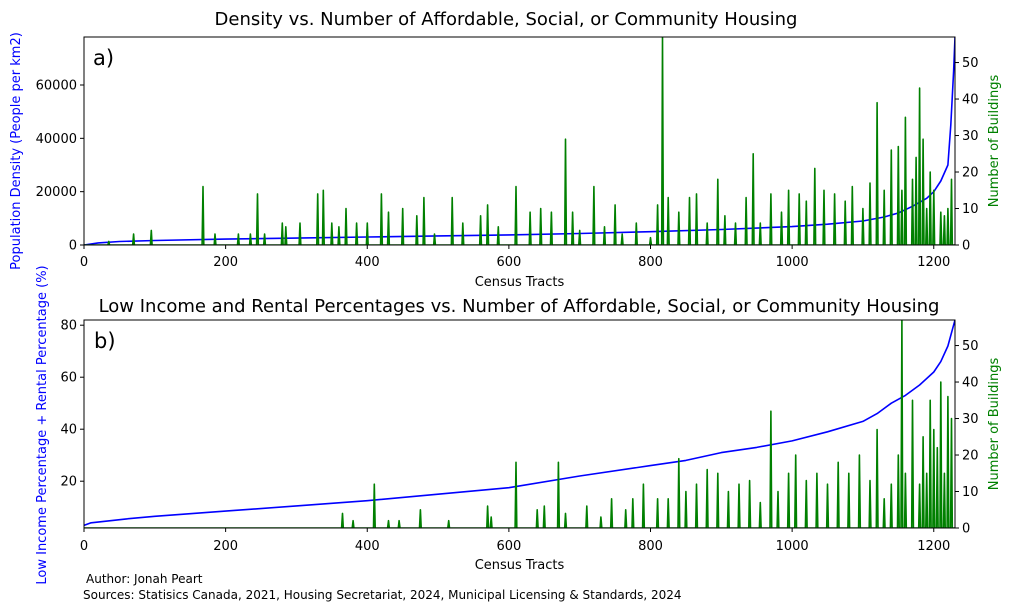  Describe the element at coordinates (970, 346) in the screenshot. I see `chart-b-y-right-tick-label: 50` at that location.